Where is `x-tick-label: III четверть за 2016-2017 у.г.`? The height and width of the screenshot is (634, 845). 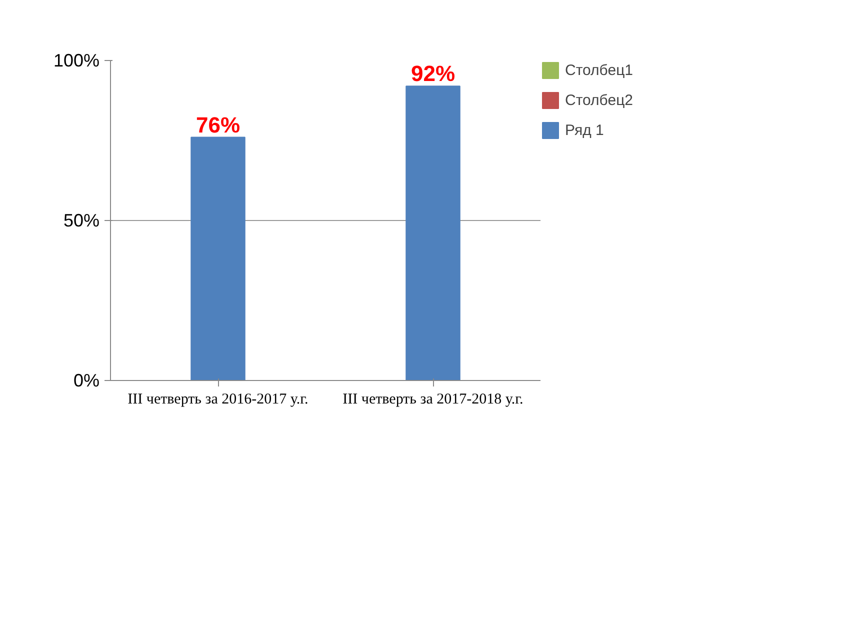
x-tick-label: III четверть за 2016-2017 у.г. is located at coordinates (218, 400).